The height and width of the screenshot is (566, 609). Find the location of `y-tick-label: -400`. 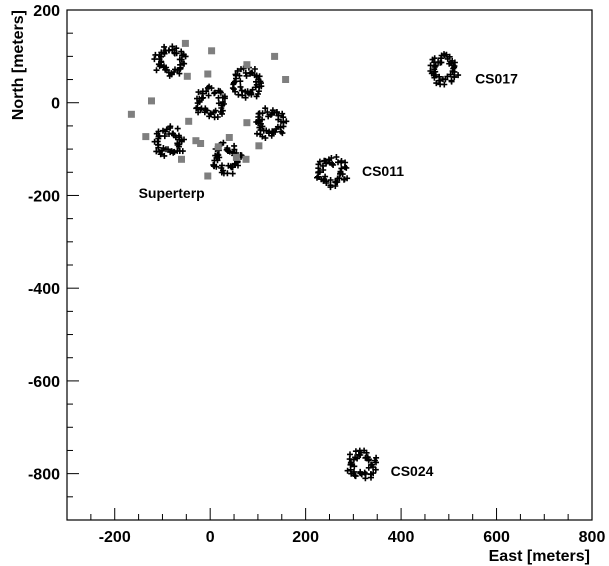

y-tick-label: -400 is located at coordinates (44, 289).